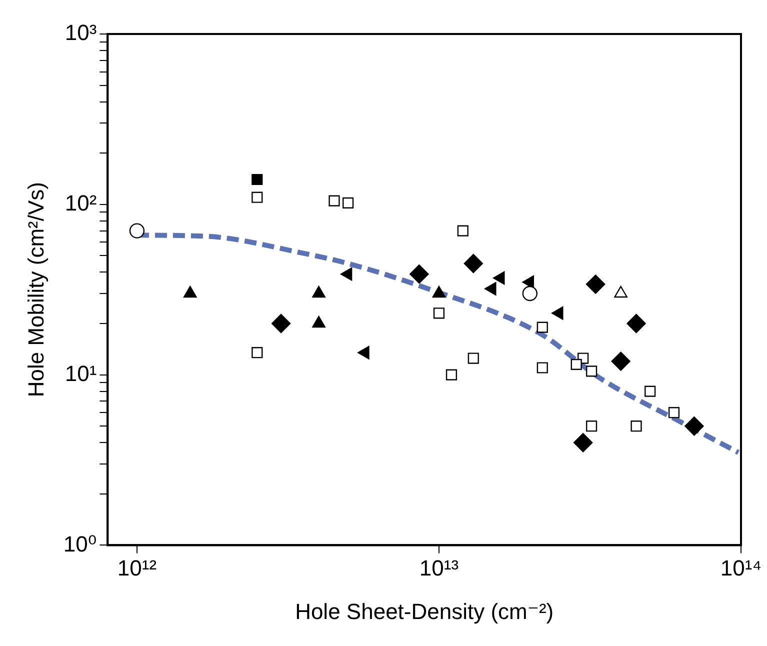 Image resolution: width=767 pixels, height=646 pixels. Describe the element at coordinates (80, 33) in the screenshot. I see `y-tick-label: 10³` at that location.